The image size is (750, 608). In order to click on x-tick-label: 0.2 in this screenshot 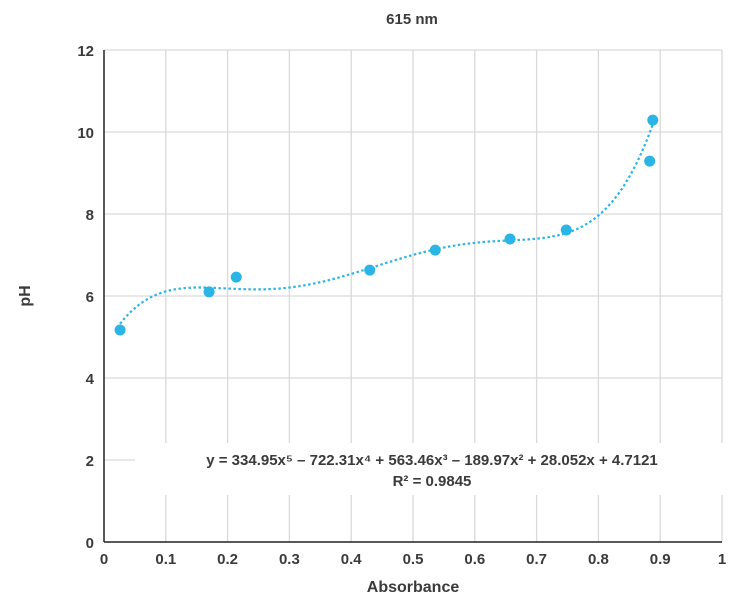, I will do `click(227, 559)`.